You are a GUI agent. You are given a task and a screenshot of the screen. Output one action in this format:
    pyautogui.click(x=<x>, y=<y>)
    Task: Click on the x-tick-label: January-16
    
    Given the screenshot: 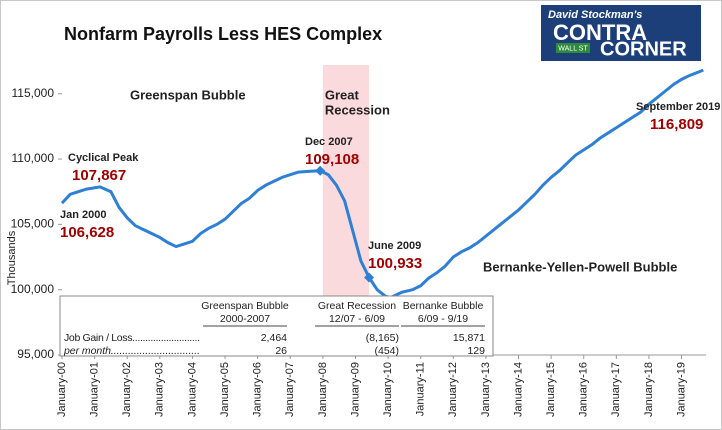 What is the action you would take?
    pyautogui.click(x=584, y=389)
    